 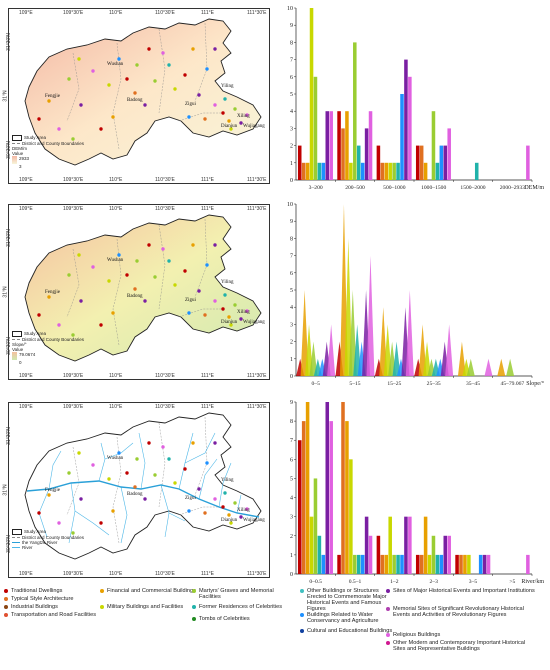 What do you see at coordinates (434, 384) in the screenshot?
I see `x-tick-label: 25–35` at bounding box center [434, 384].